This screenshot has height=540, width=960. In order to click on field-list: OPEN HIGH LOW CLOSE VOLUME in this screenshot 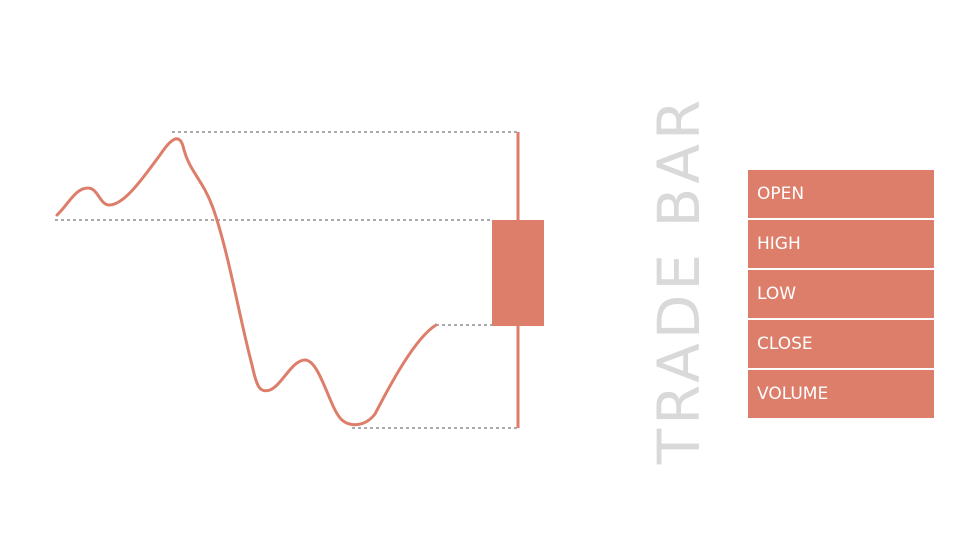, I will do `click(841, 295)`.